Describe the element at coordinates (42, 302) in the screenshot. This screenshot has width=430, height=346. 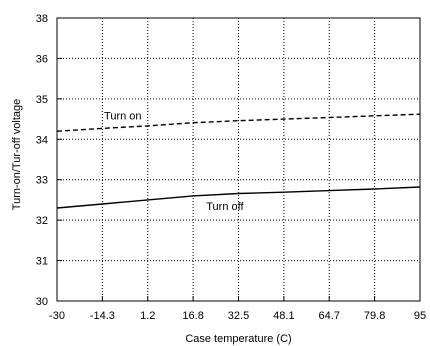
I see `y-tick-label: 30` at that location.